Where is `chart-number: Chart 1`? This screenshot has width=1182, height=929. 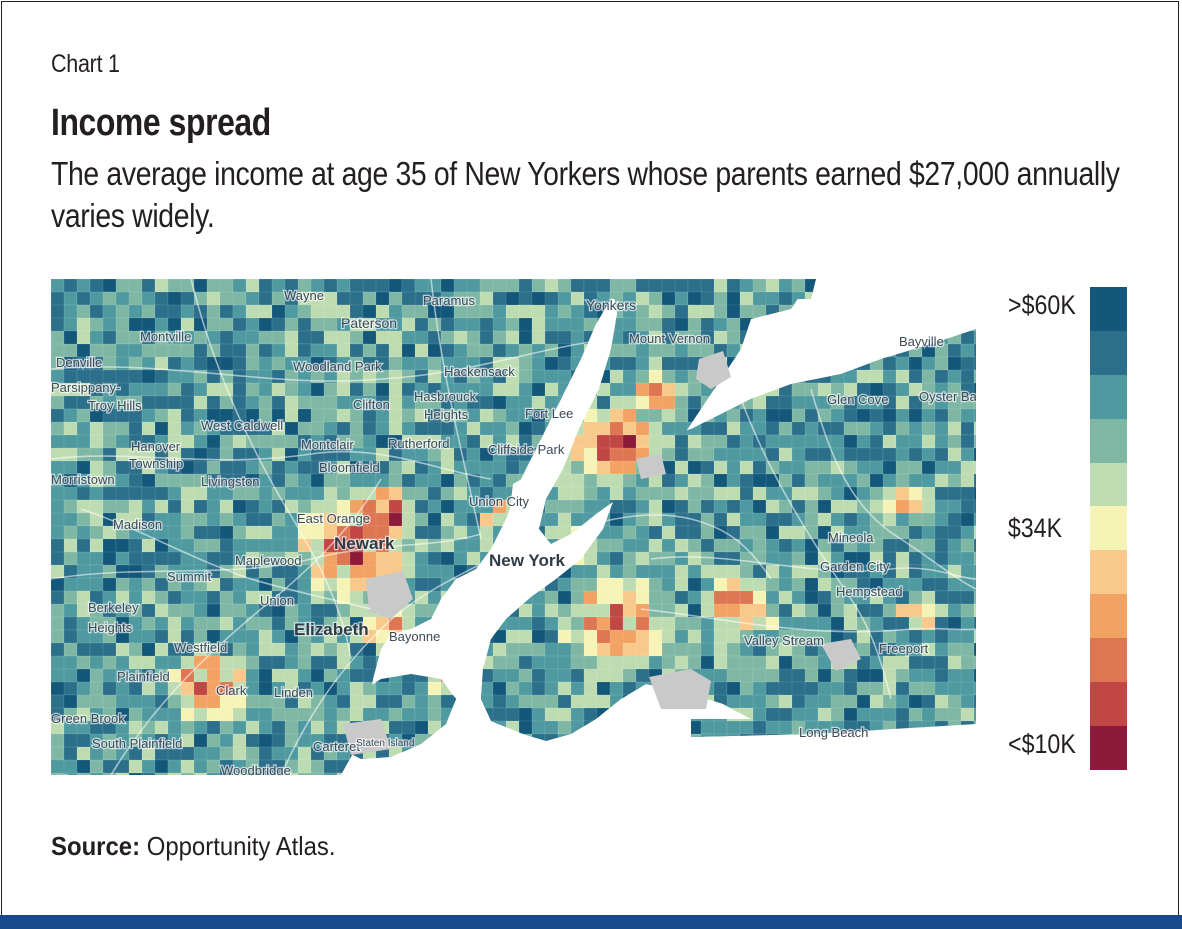
chart-number: Chart 1 is located at coordinates (85, 64).